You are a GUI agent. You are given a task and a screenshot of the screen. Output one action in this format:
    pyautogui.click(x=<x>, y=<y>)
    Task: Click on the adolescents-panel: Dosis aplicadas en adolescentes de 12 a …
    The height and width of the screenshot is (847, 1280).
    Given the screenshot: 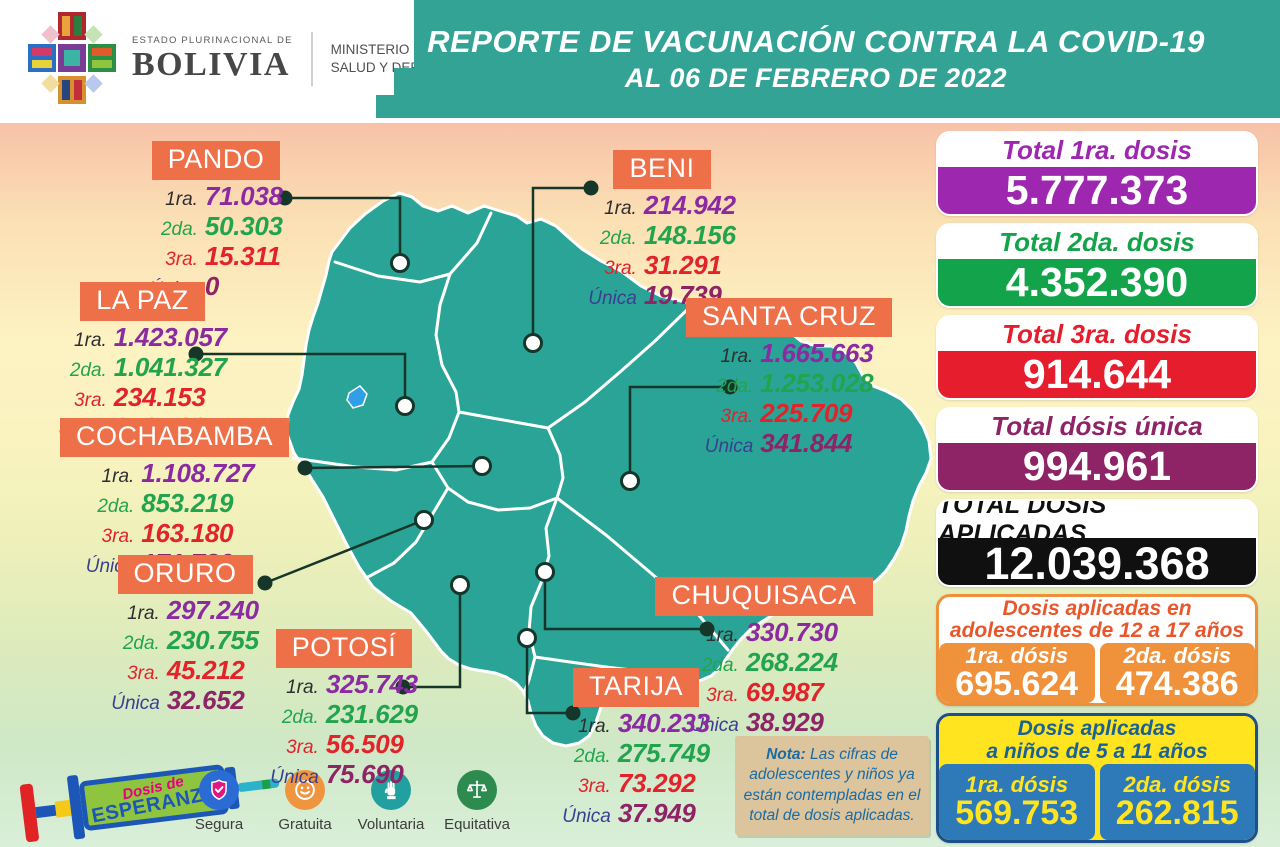 What is the action you would take?
    pyautogui.click(x=1097, y=650)
    